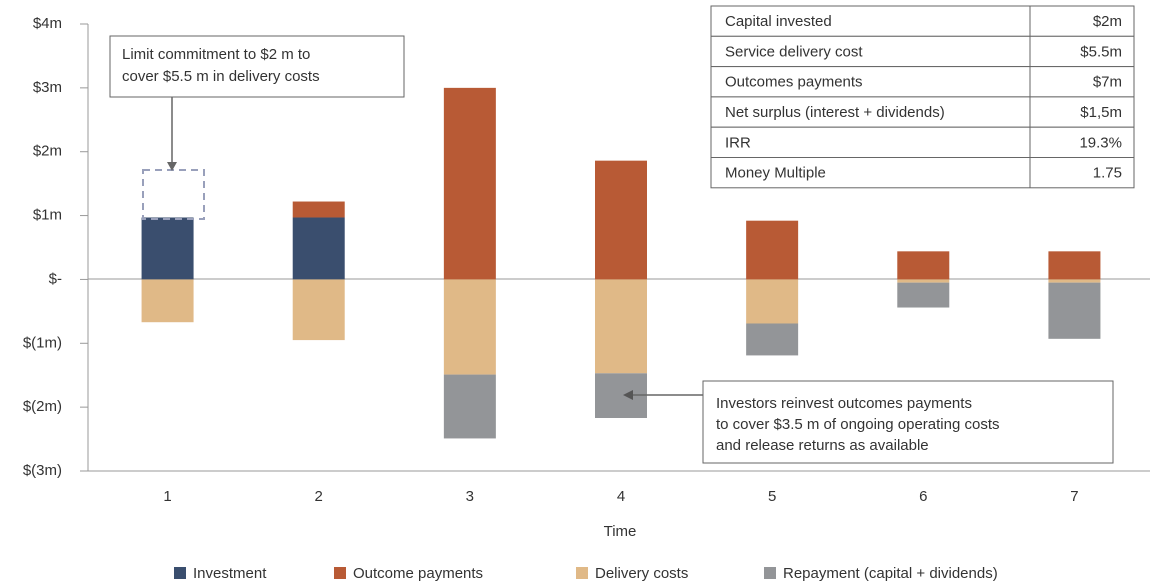  I want to click on table-cell: 1.75, so click(1107, 173).